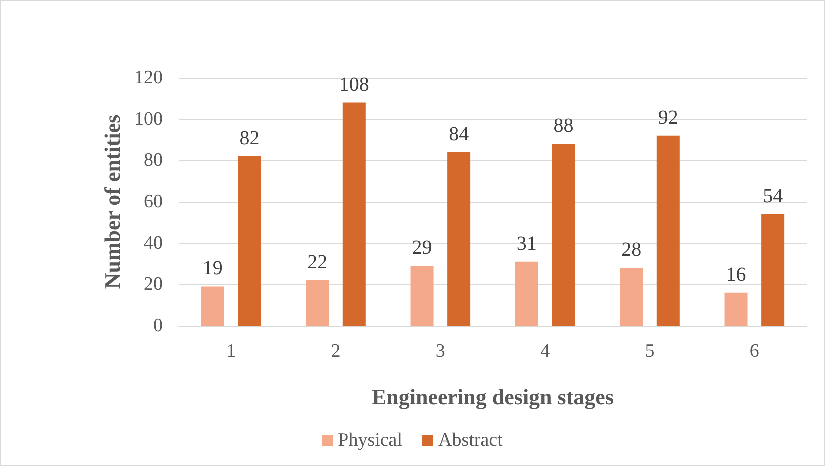  Describe the element at coordinates (736, 275) in the screenshot. I see `data-label: 16` at that location.